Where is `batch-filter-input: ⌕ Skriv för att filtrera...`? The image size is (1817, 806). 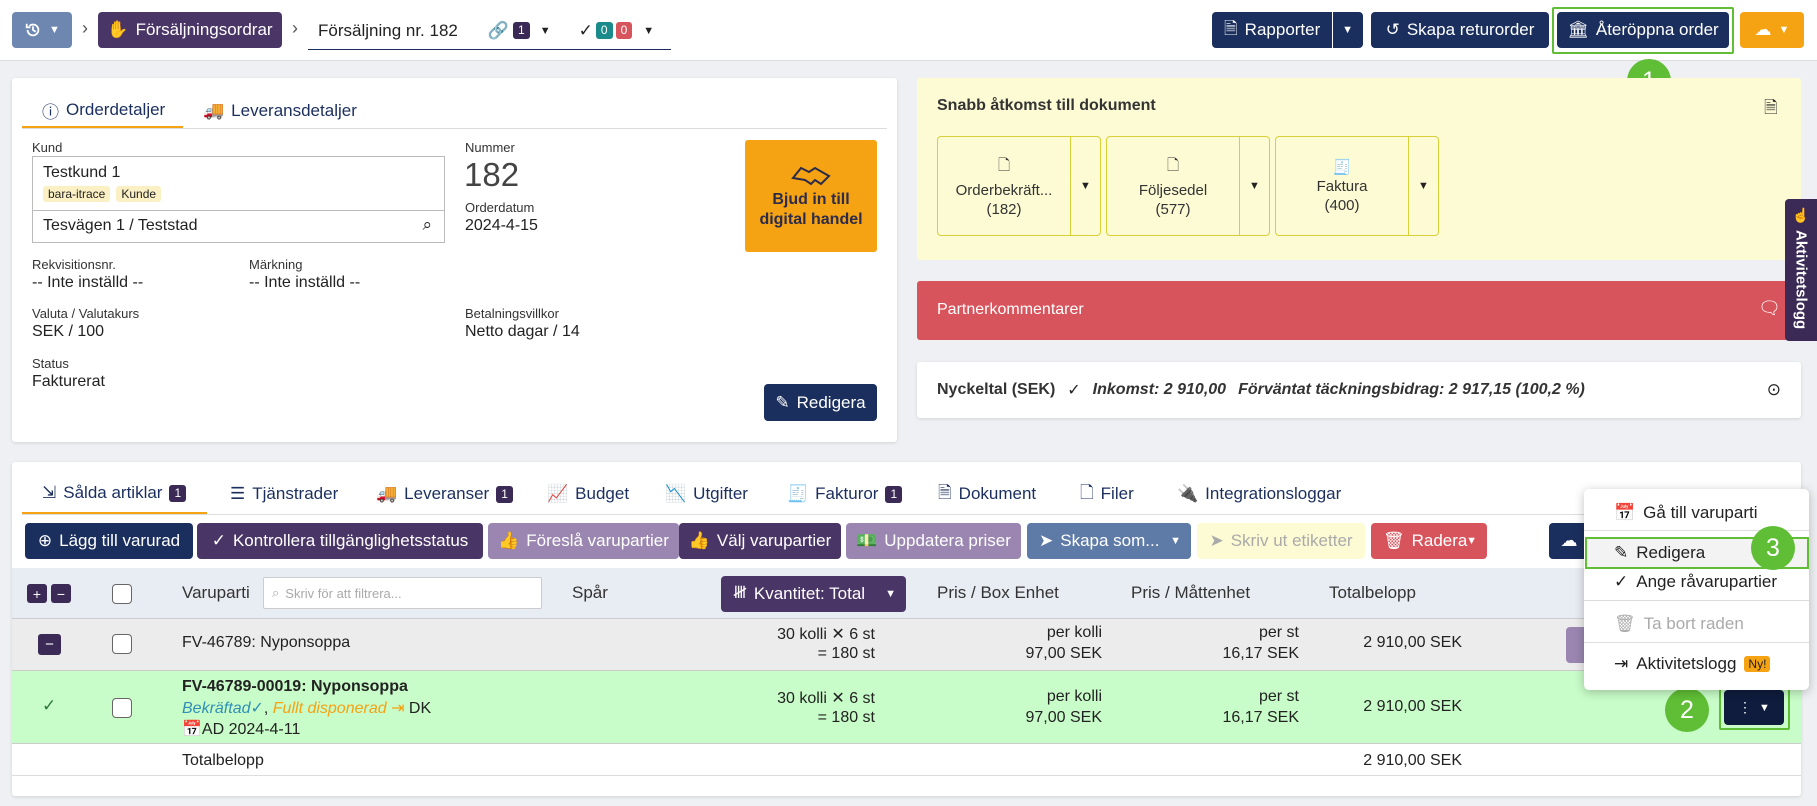
batch-filter-input: ⌕ Skriv för att filtrera... is located at coordinates (402, 593).